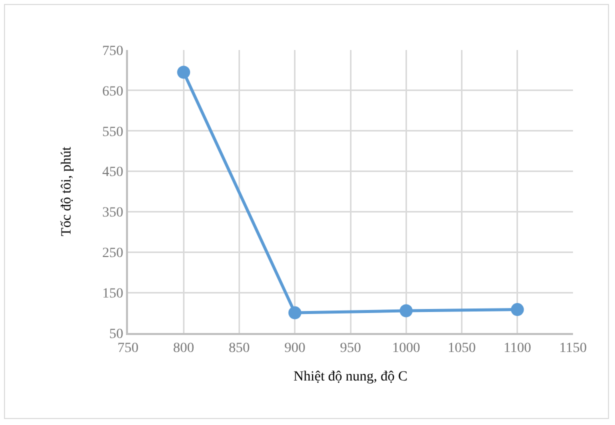 Image resolution: width=615 pixels, height=425 pixels. What do you see at coordinates (350, 348) in the screenshot?
I see `x-tick-label: 950` at bounding box center [350, 348].